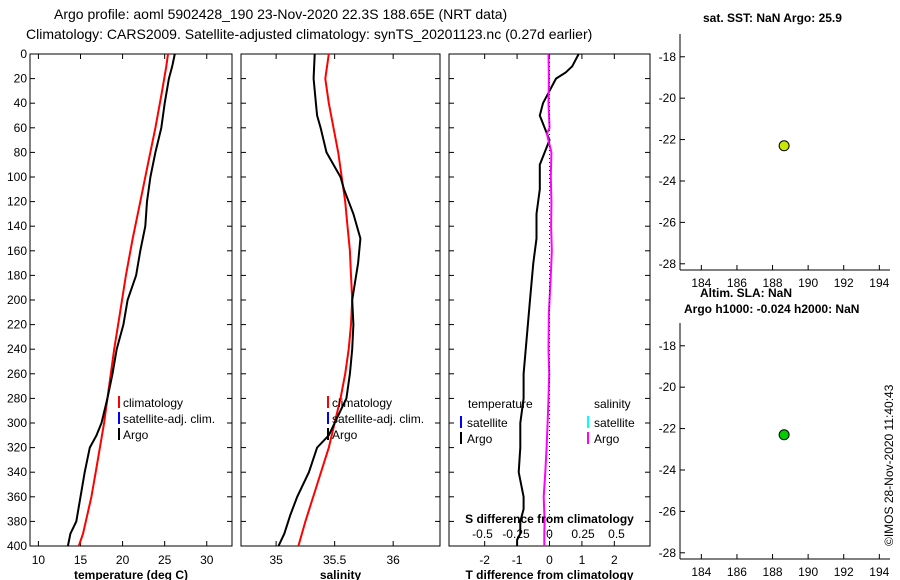 This screenshot has height=580, width=900. Describe the element at coordinates (21, 152) in the screenshot. I see `depth-tick-label: 80` at that location.